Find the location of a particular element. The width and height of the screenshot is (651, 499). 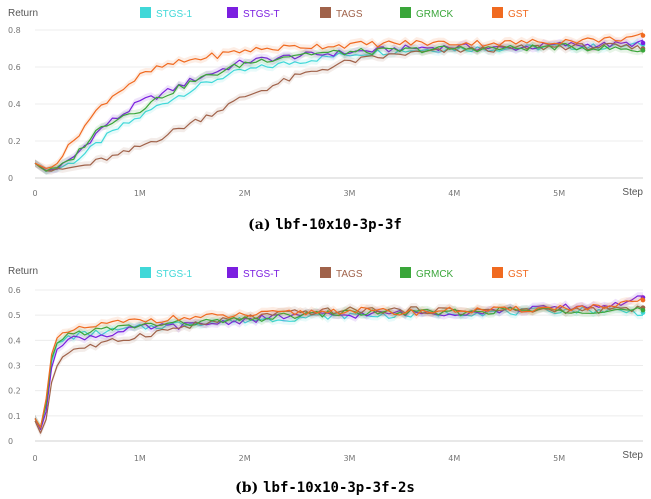

y-tick-label: 0.3 is located at coordinates (14, 366).